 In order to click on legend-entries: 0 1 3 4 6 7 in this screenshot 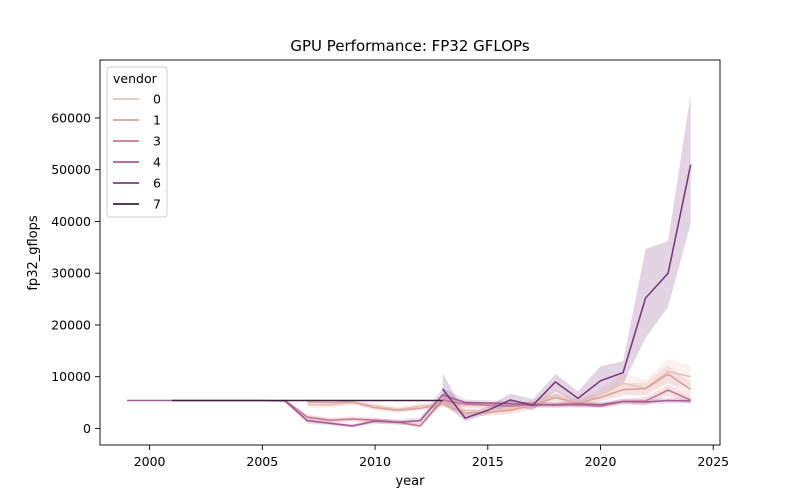, I will do `click(137, 152)`.